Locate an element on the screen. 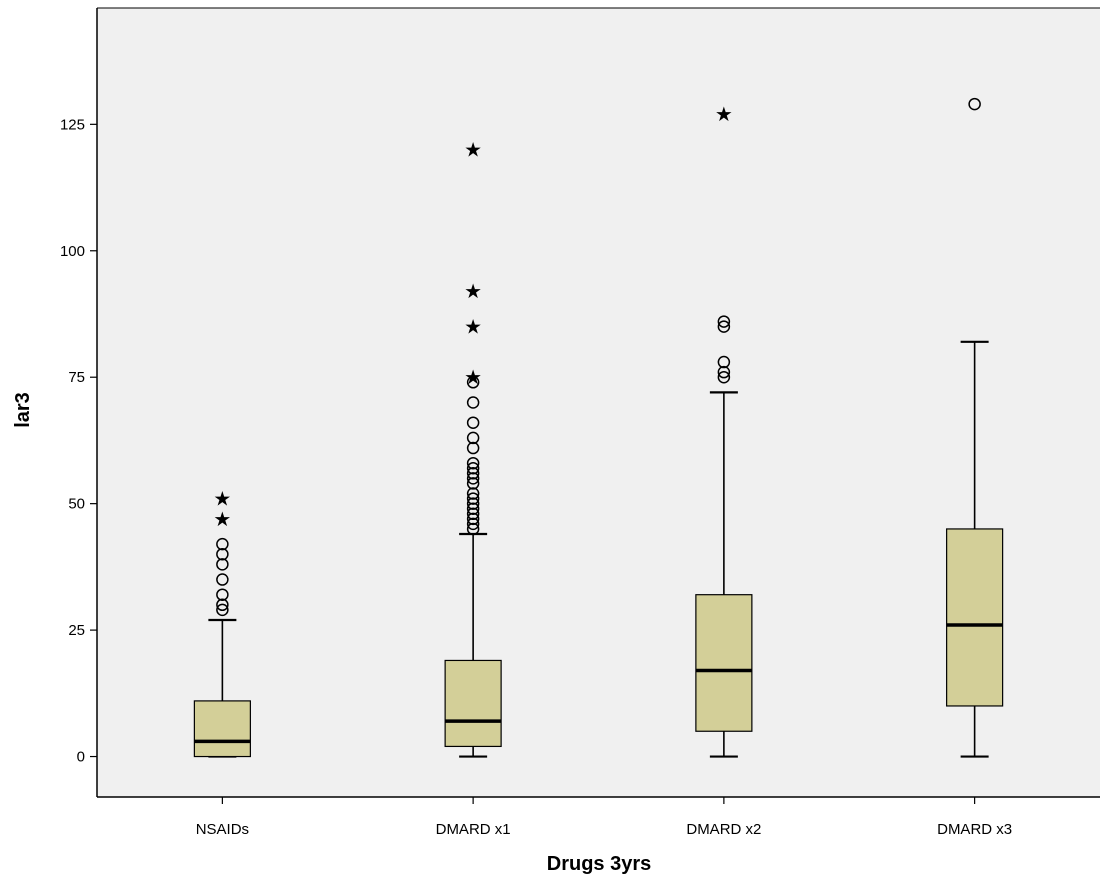 This screenshot has width=1100, height=883. y-tick-label: 125 is located at coordinates (72, 124).